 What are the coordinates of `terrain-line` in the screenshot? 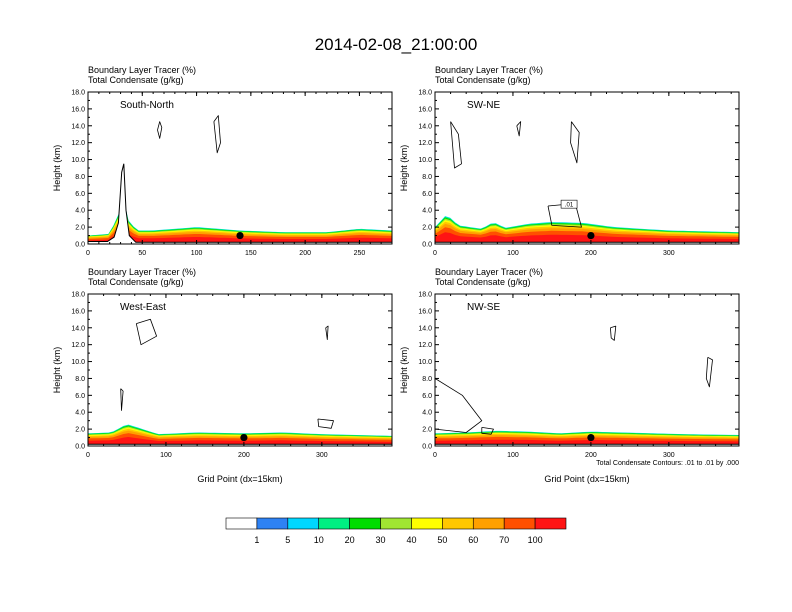 It's located at (240, 203).